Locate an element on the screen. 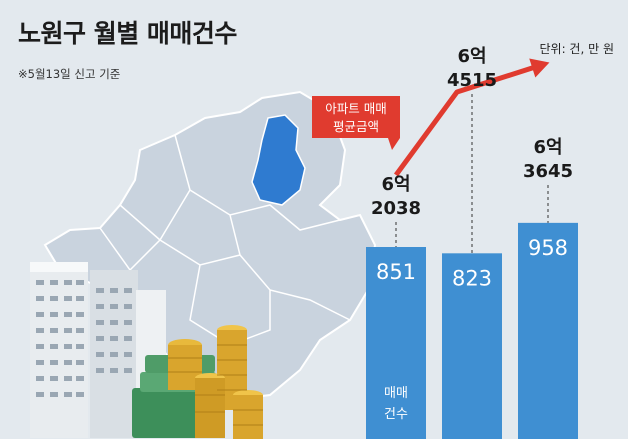  price-trend-polyline is located at coordinates (466, 120).